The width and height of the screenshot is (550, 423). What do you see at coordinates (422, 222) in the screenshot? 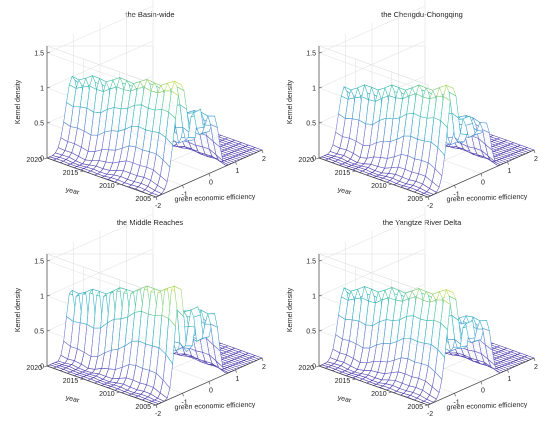
I see `chart-title: the Yangtze River Delta` at bounding box center [422, 222].